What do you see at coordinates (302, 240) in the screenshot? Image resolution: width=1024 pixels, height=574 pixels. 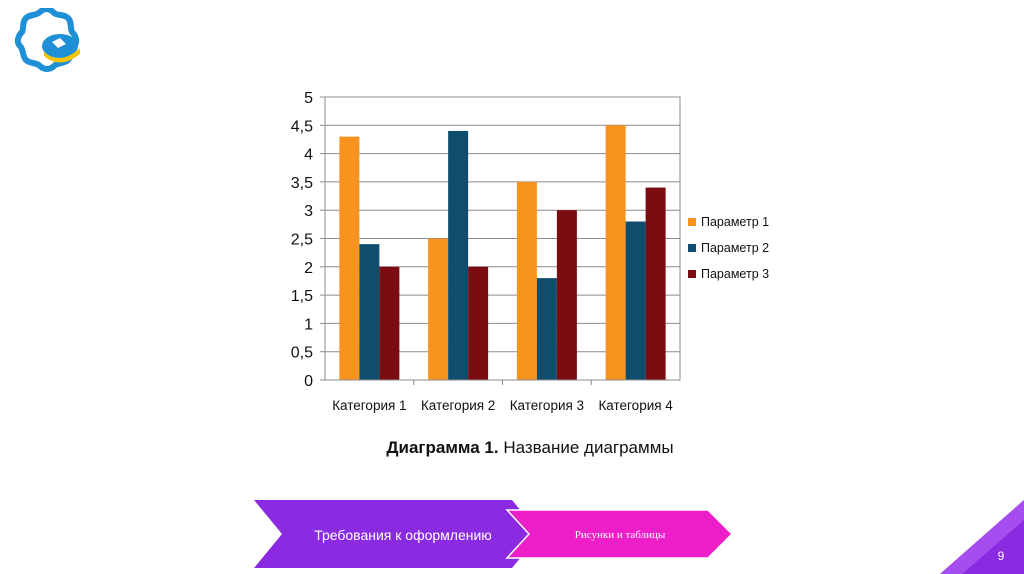 I see `y-tick-label: 2,5` at bounding box center [302, 240].